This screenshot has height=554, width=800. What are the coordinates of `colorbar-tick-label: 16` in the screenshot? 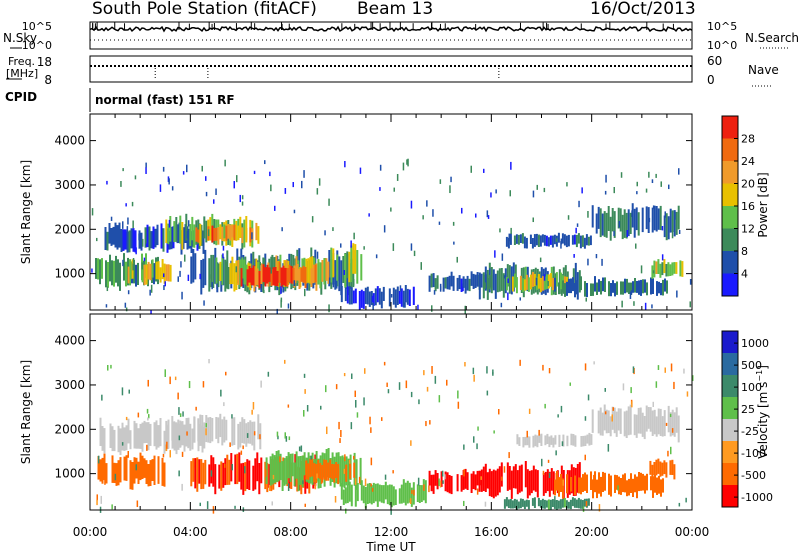 It's located at (748, 206).